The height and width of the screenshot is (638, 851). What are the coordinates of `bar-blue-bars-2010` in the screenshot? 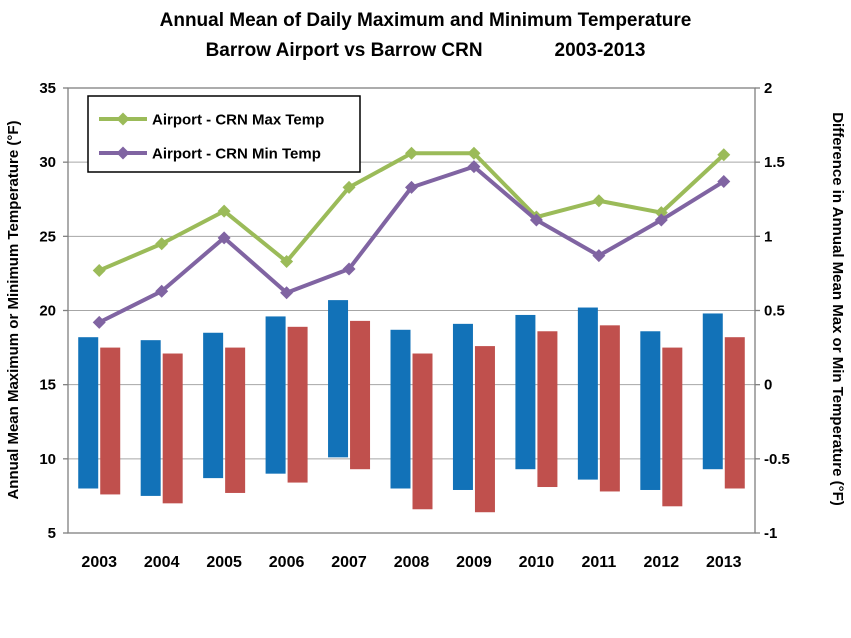 It's located at (525, 392).